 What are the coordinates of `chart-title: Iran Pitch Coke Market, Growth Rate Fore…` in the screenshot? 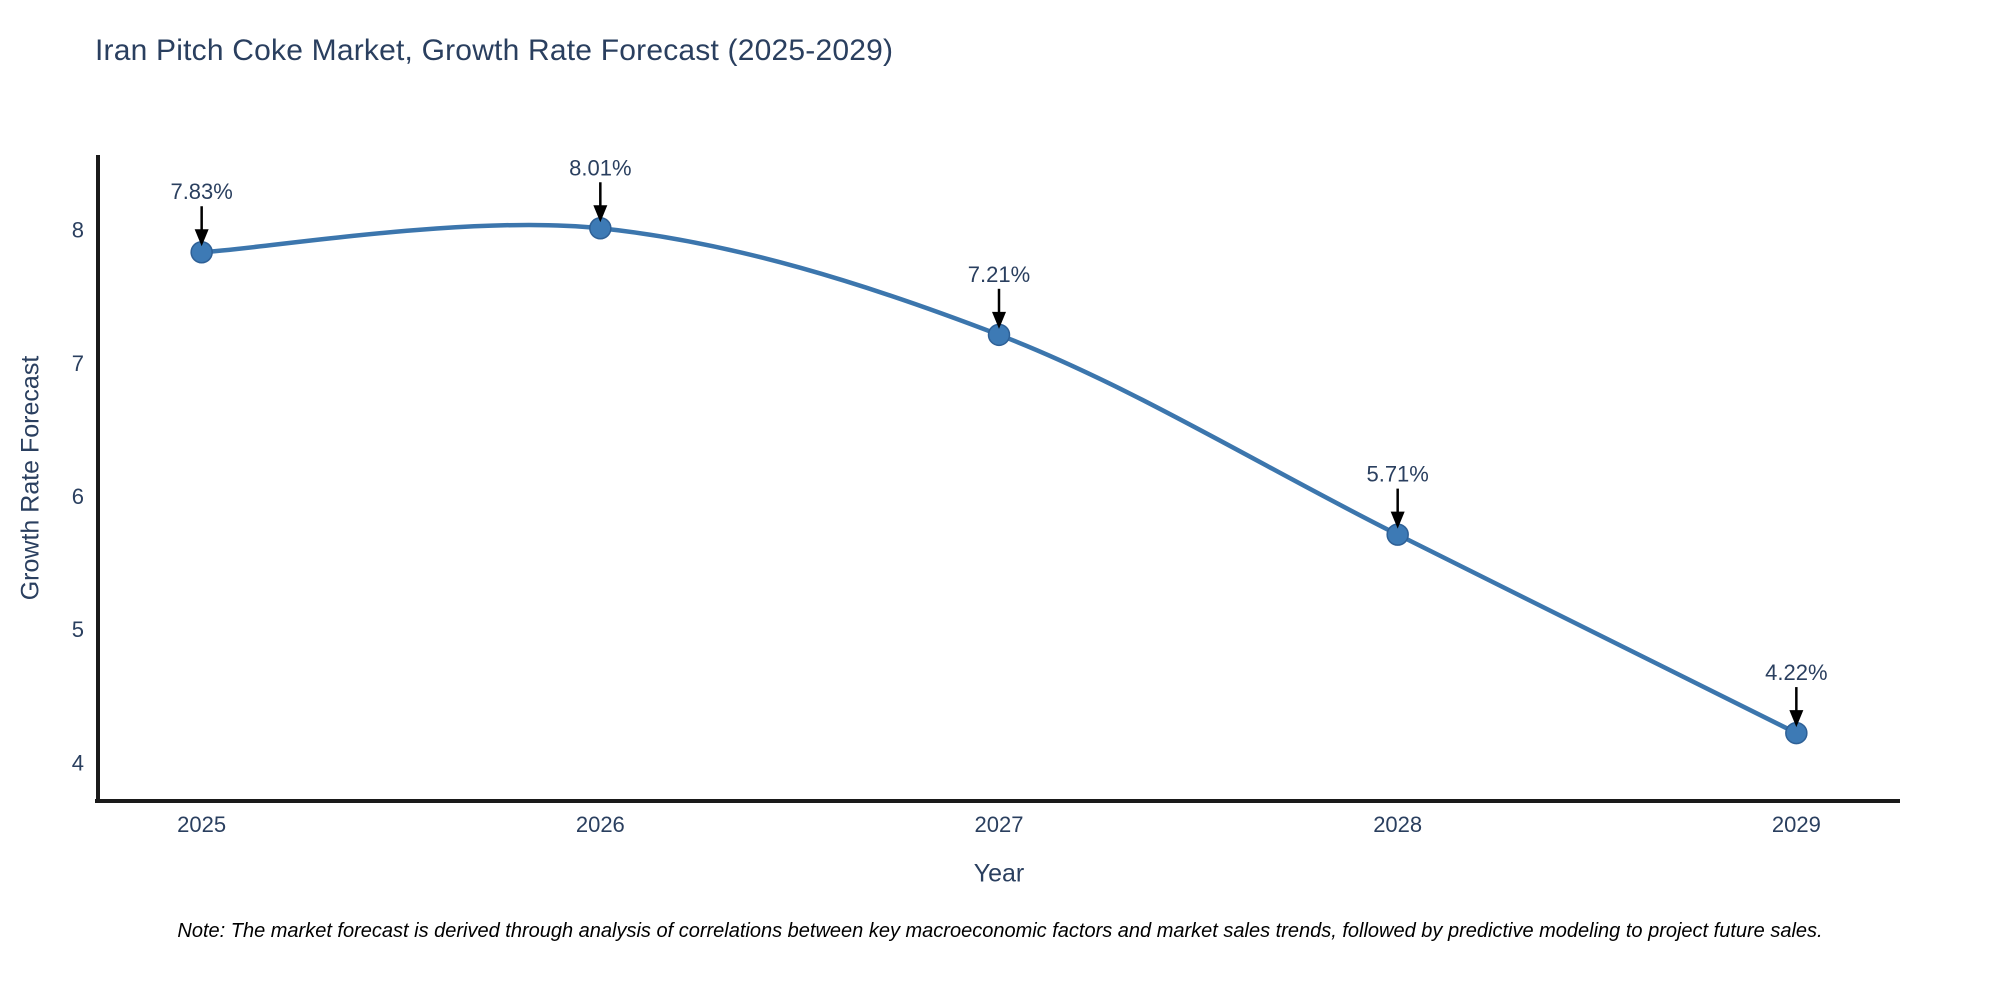 It's located at (494, 50).